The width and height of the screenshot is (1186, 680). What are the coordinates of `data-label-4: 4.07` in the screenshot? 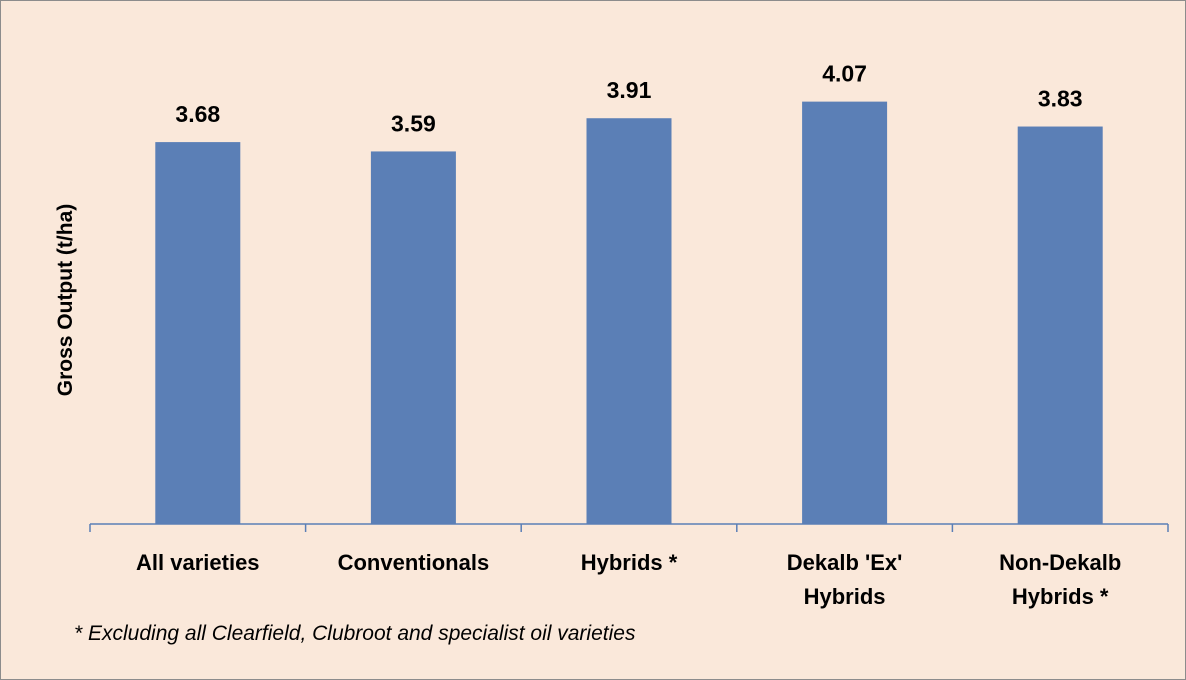 It's located at (844, 74).